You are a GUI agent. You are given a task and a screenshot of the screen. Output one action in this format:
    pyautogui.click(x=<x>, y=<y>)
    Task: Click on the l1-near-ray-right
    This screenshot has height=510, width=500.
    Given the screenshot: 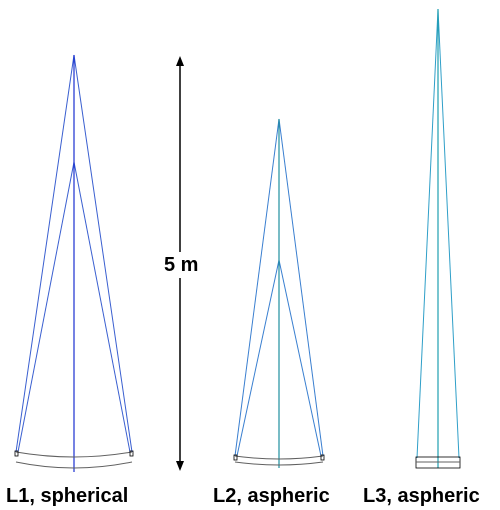 What is the action you would take?
    pyautogui.click(x=102, y=307)
    